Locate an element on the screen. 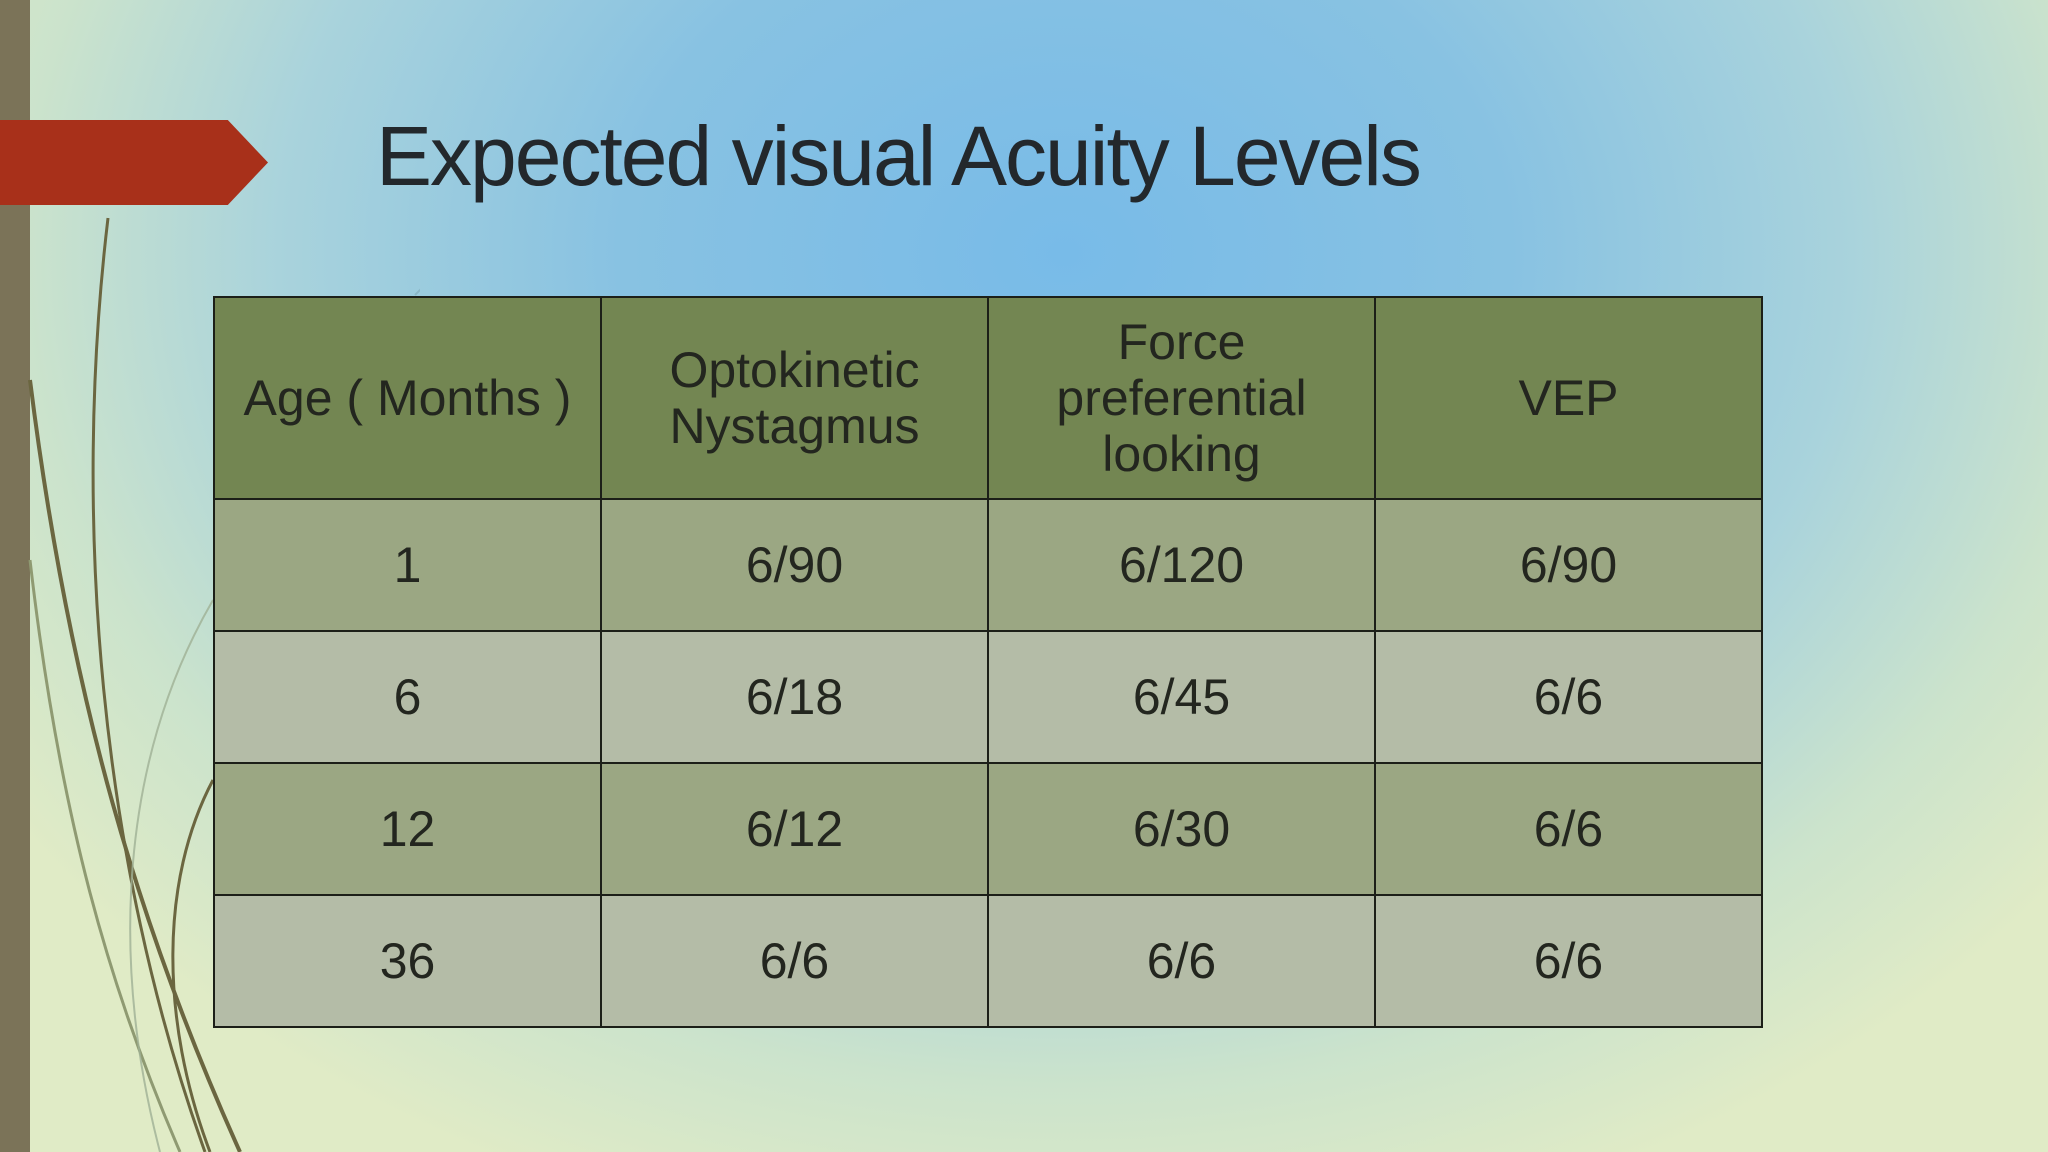 Image resolution: width=2048 pixels, height=1152 pixels. slide-title: Expected visual Acuity Levels is located at coordinates (899, 156).